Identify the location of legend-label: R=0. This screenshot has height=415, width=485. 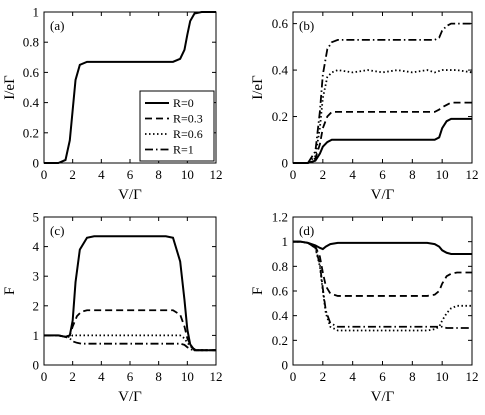
(183, 103).